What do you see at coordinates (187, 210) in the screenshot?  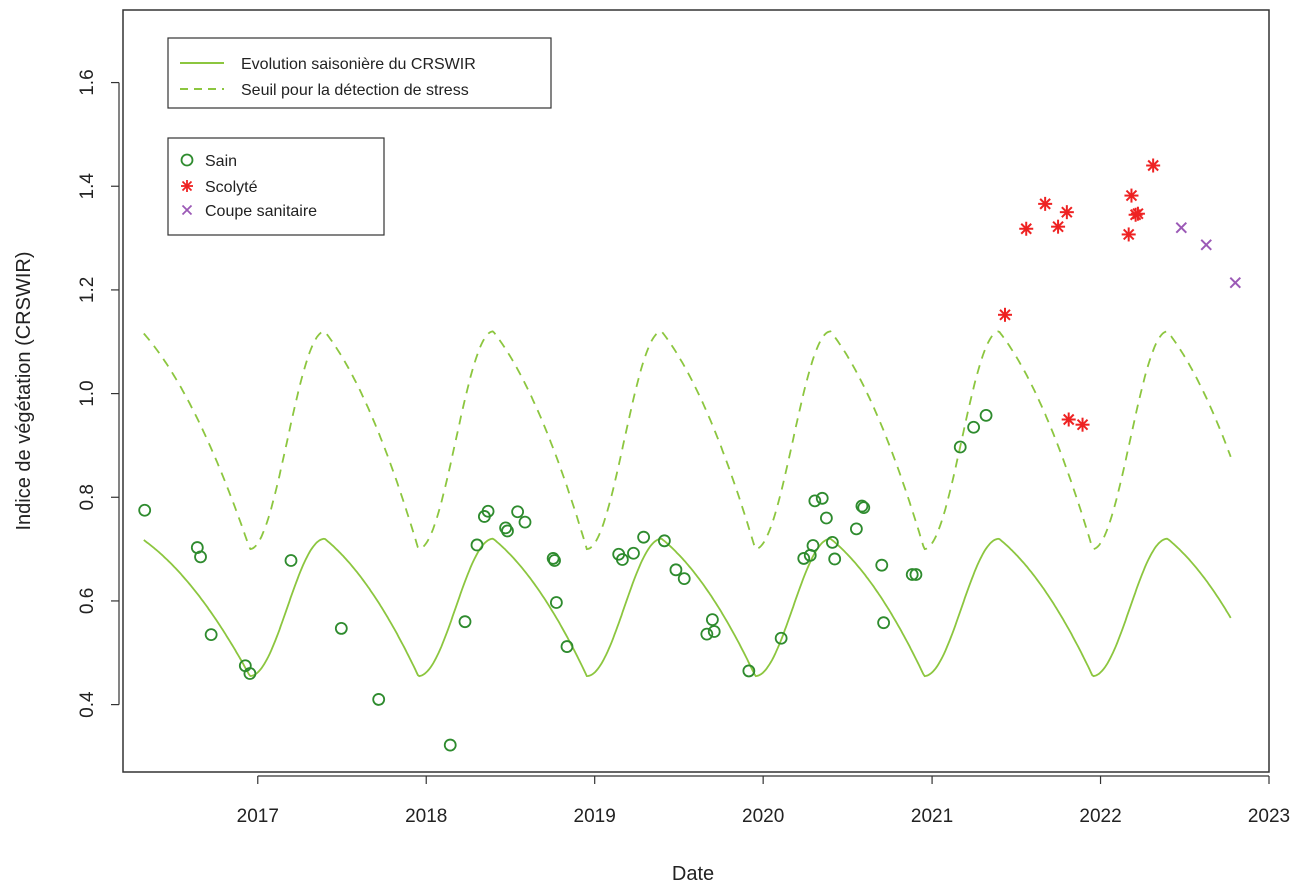 I see `legend-coupe-marker` at bounding box center [187, 210].